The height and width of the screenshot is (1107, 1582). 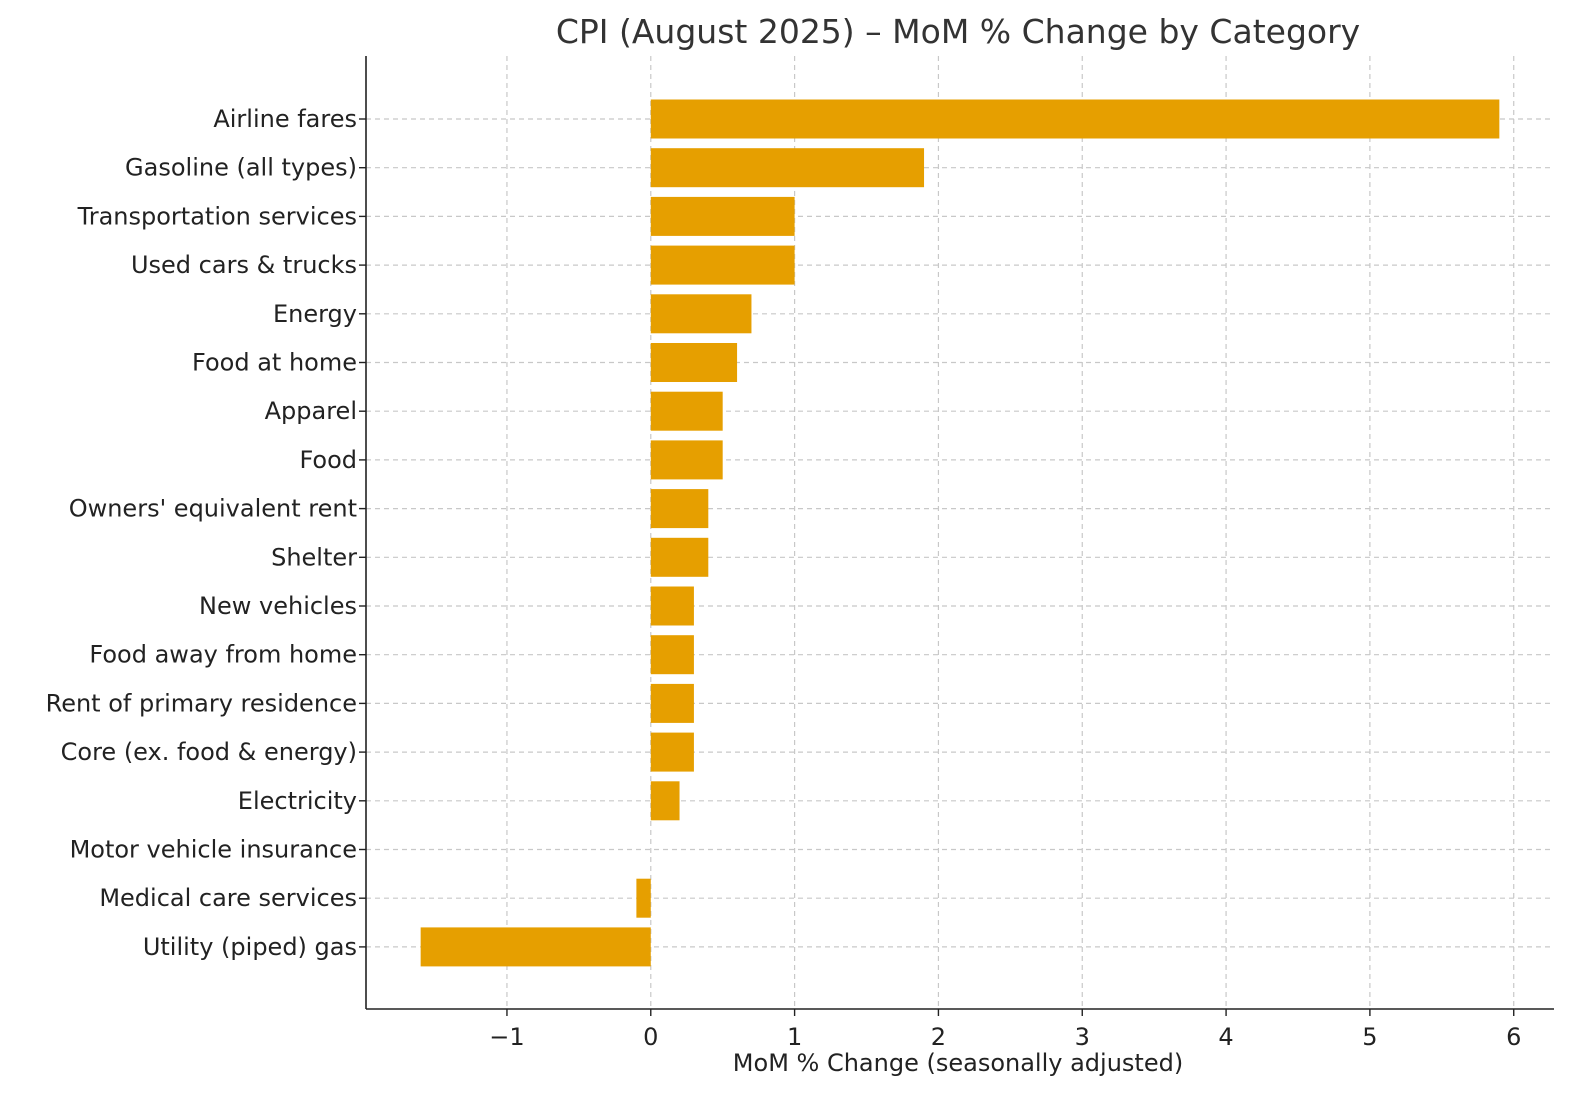 What do you see at coordinates (274, 363) in the screenshot?
I see `category-label: Food at home` at bounding box center [274, 363].